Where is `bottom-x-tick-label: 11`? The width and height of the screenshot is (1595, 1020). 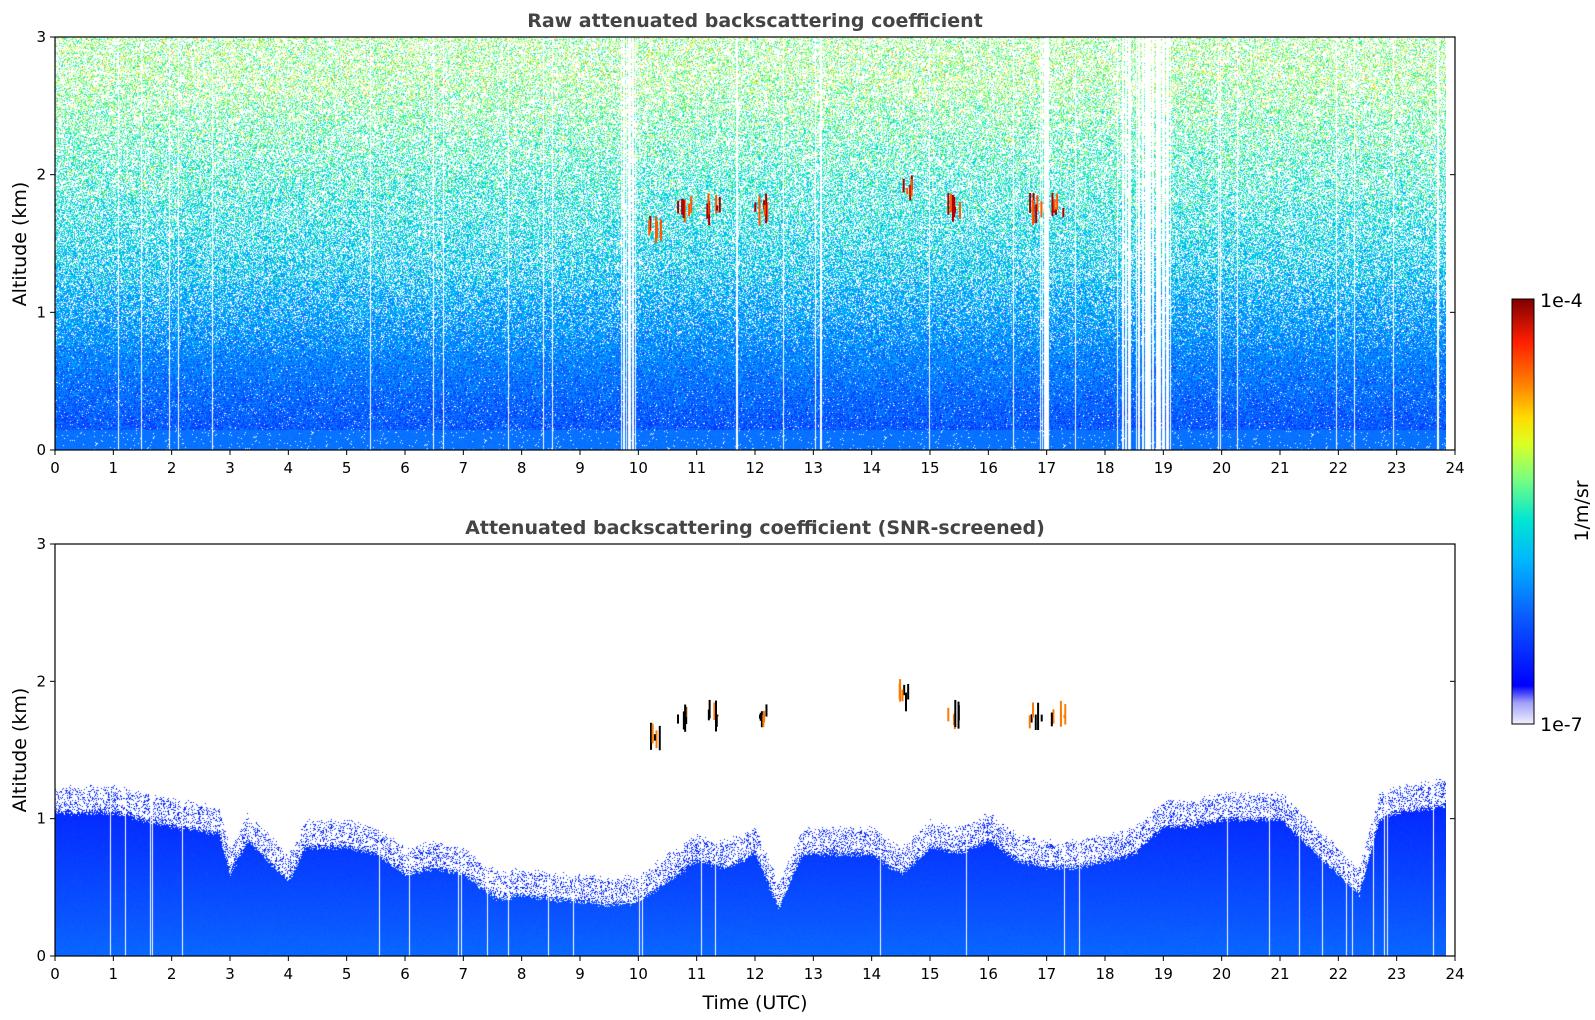 bottom-x-tick-label: 11 is located at coordinates (696, 974).